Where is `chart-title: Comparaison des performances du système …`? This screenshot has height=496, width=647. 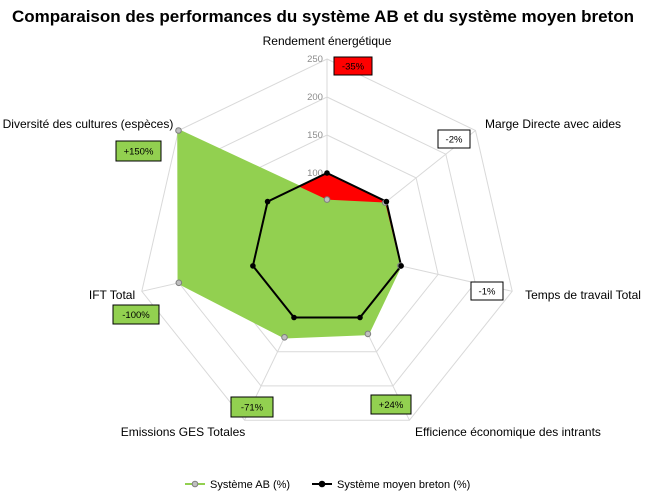 chart-title: Comparaison des performances du système … is located at coordinates (323, 16).